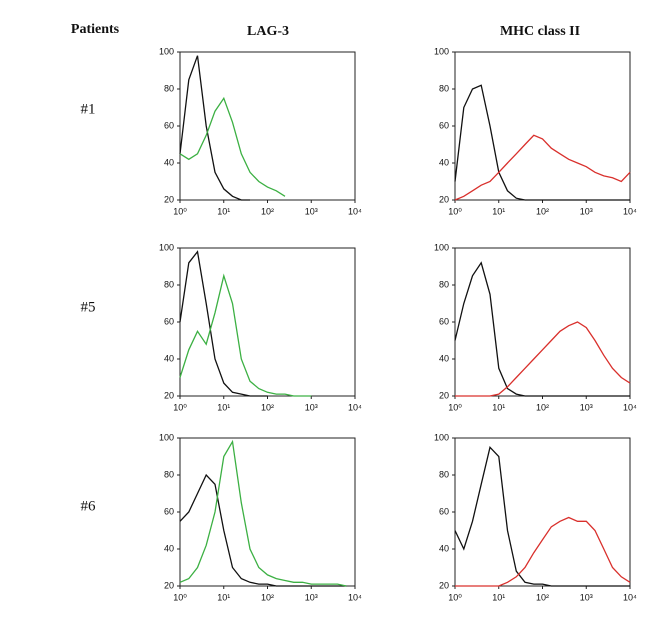 The height and width of the screenshot is (631, 650). What do you see at coordinates (95, 29) in the screenshot?
I see `corner-label: Patients` at bounding box center [95, 29].